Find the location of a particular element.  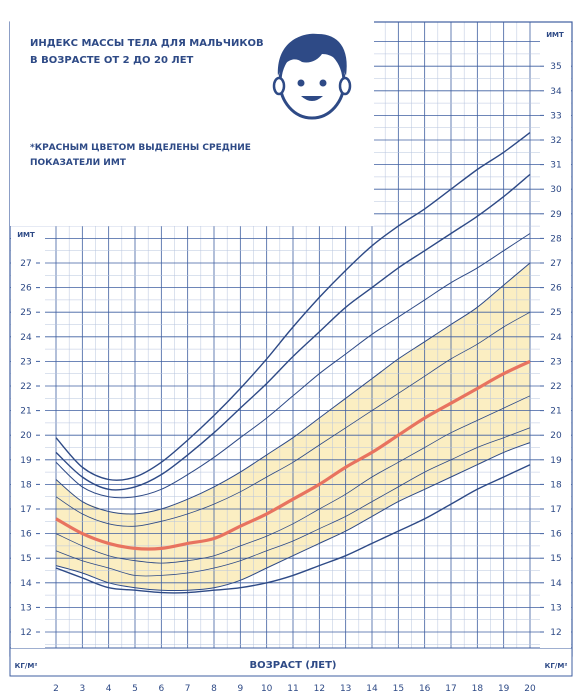

x-tick-label: 4 is located at coordinates (109, 689).